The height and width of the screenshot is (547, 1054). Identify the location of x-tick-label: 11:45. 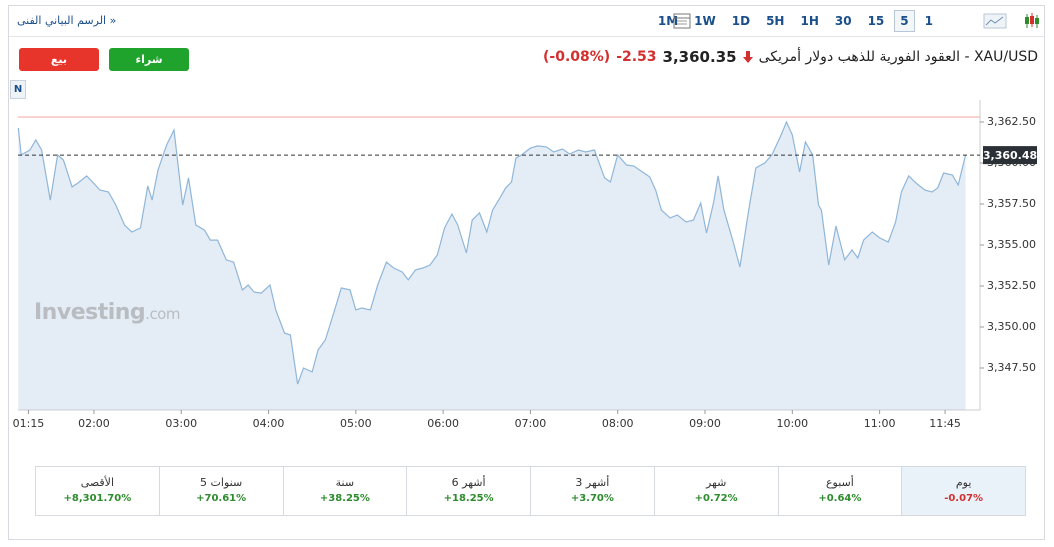
(945, 423).